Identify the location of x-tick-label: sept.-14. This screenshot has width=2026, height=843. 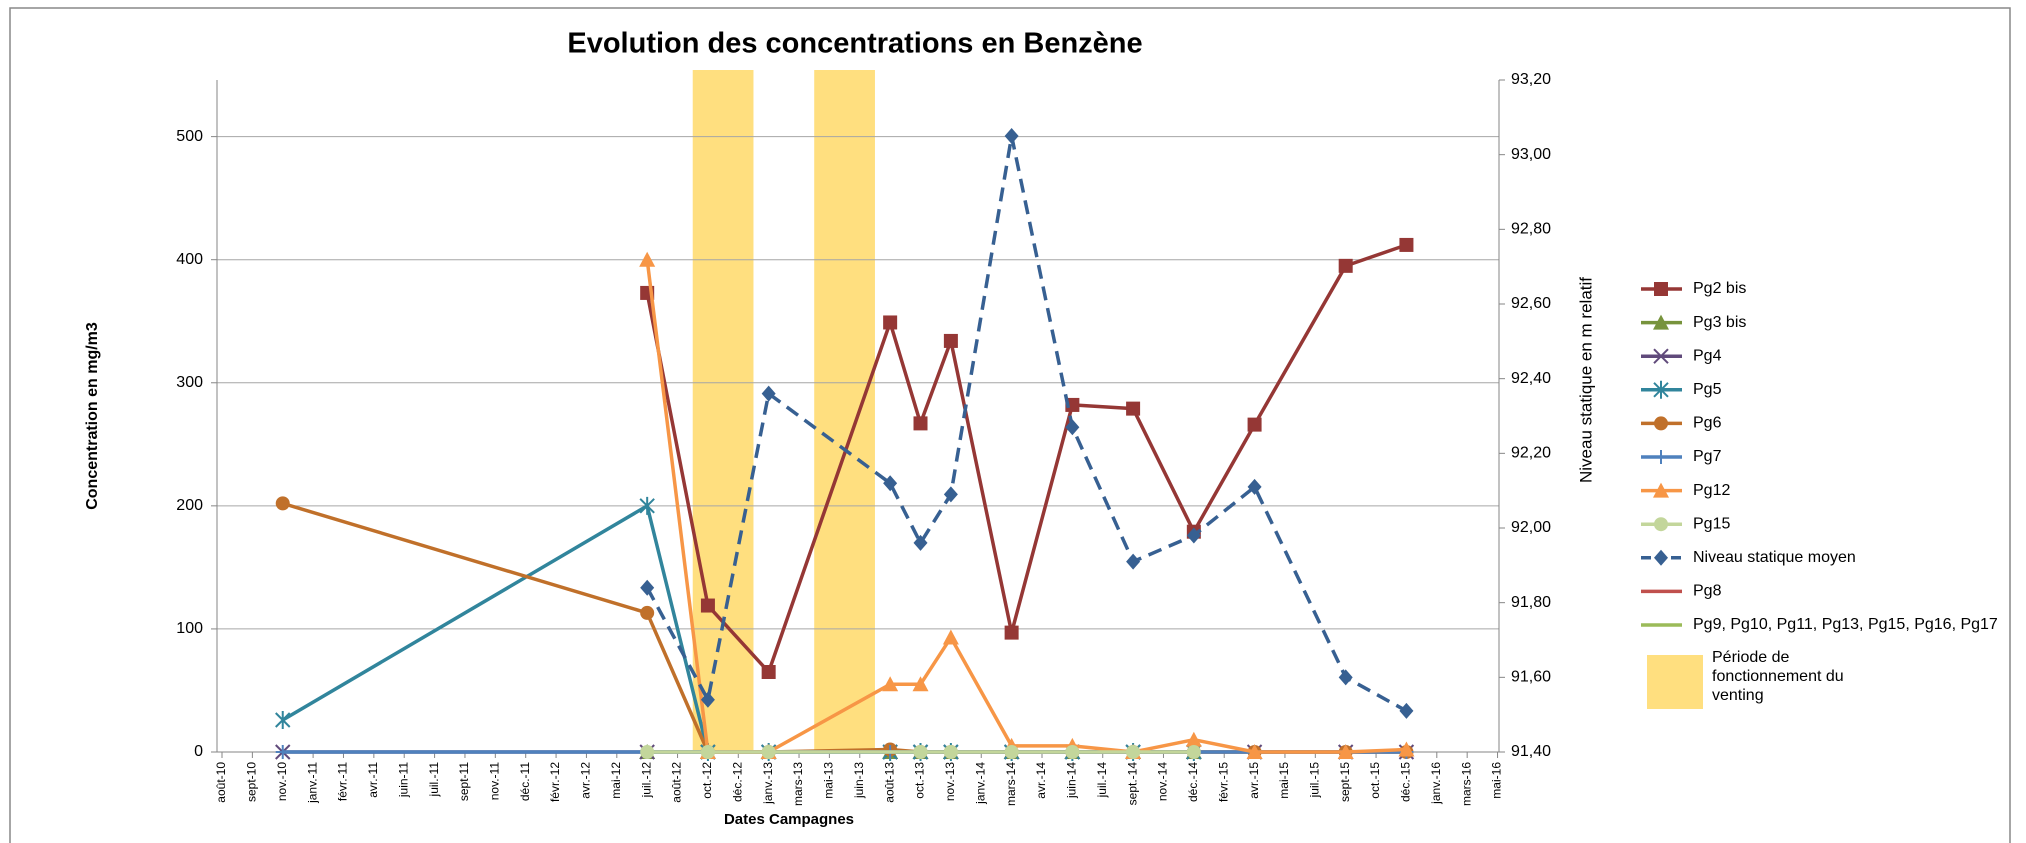
(1132, 784).